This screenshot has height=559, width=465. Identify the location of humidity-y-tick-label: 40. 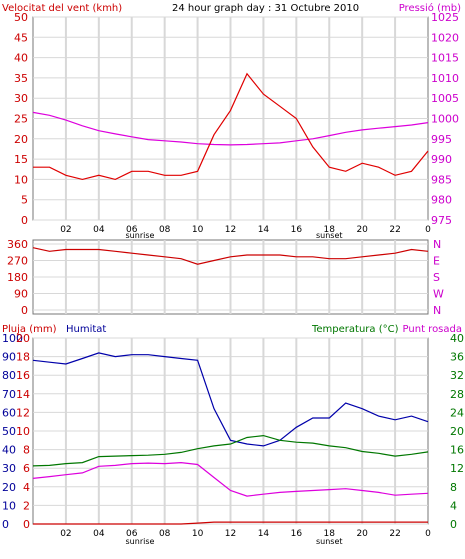
(9, 450).